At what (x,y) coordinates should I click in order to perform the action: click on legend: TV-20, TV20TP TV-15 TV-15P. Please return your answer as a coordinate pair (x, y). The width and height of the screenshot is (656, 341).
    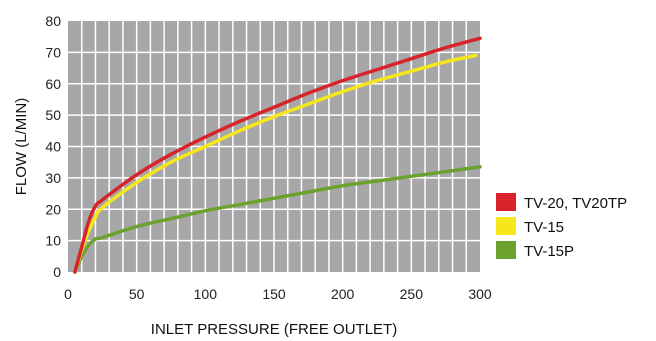
    Looking at the image, I should click on (561, 226).